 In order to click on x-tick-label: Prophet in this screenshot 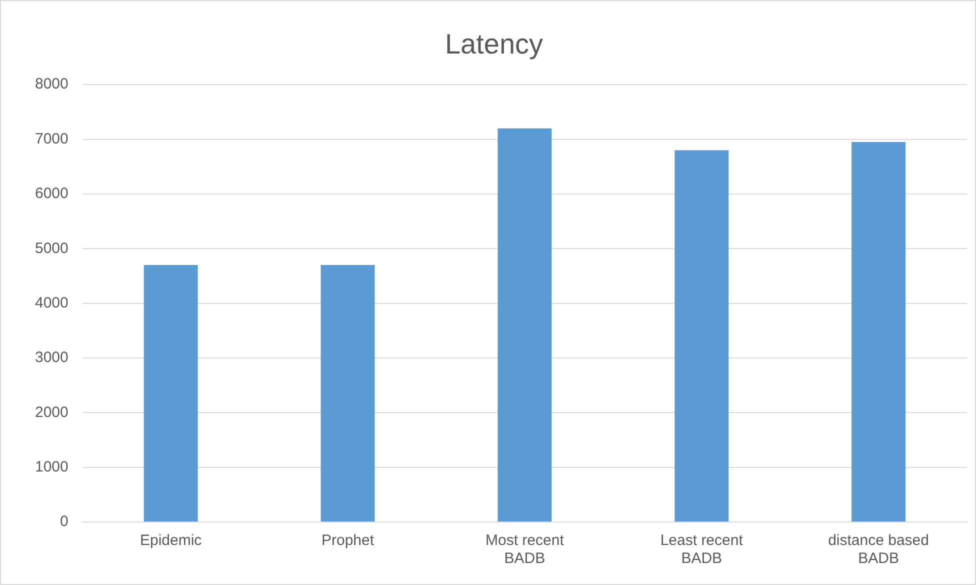, I will do `click(348, 541)`.